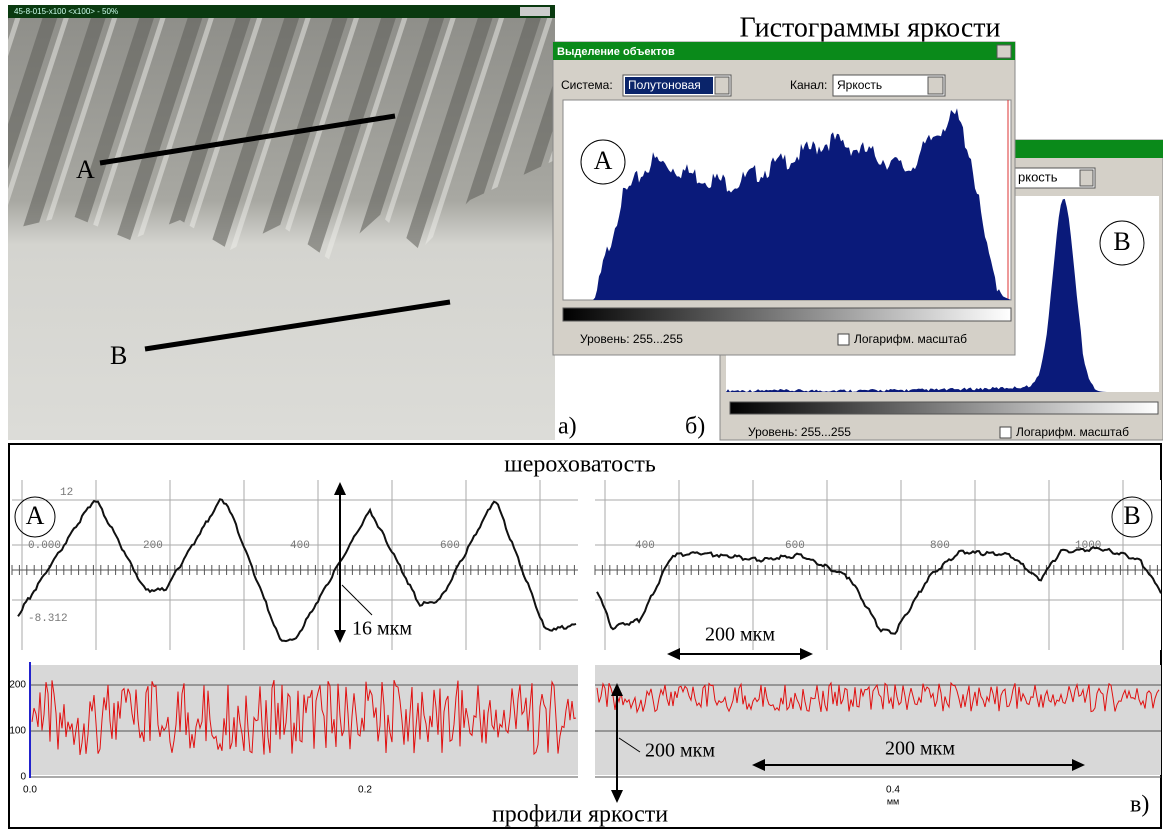  I want to click on system-value: Полутоновая, so click(664, 85).